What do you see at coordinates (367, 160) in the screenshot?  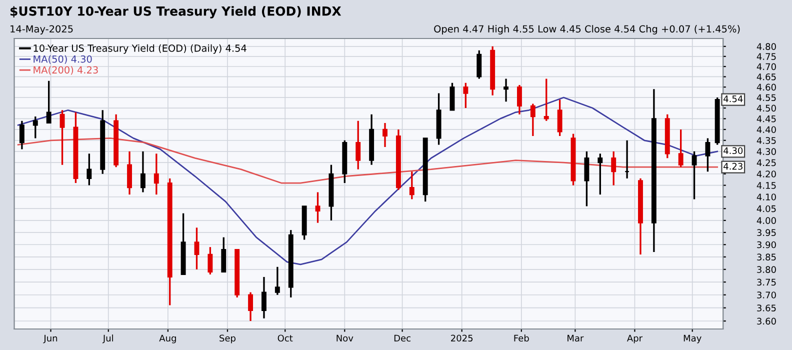 I see `line-series` at bounding box center [367, 160].